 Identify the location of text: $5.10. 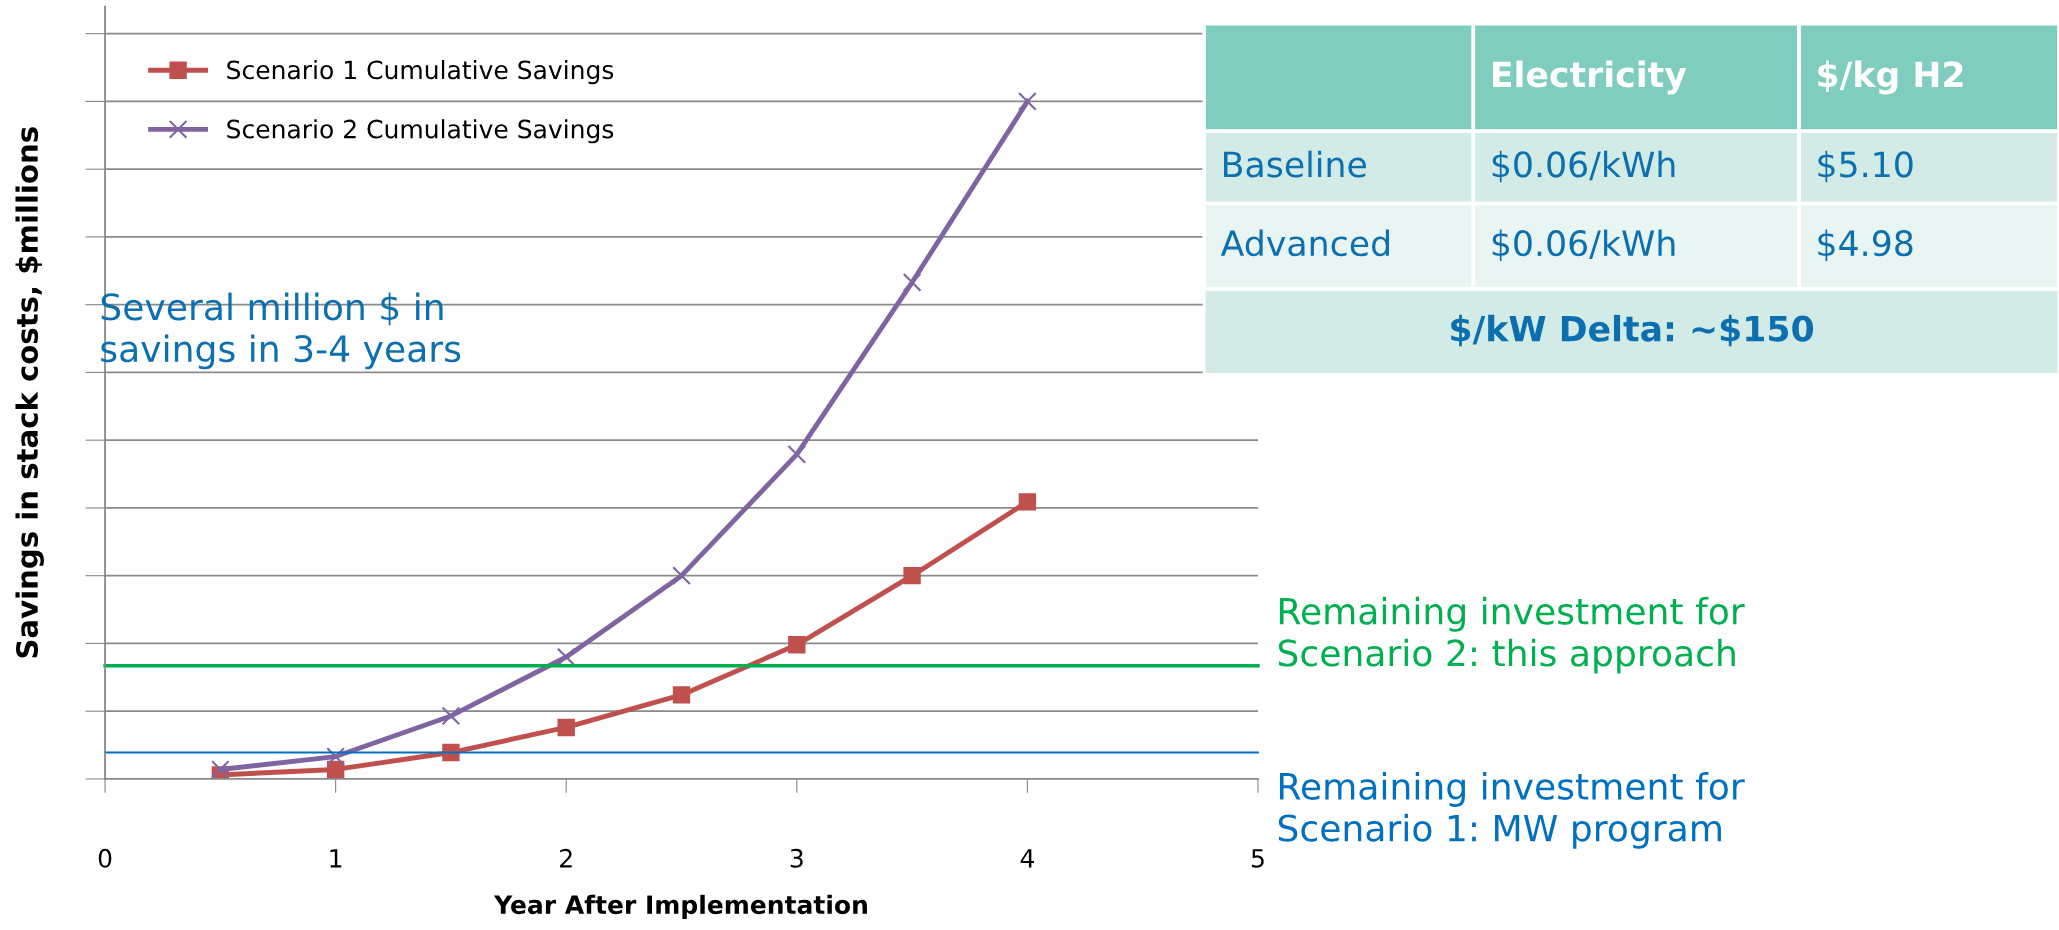
(1865, 166).